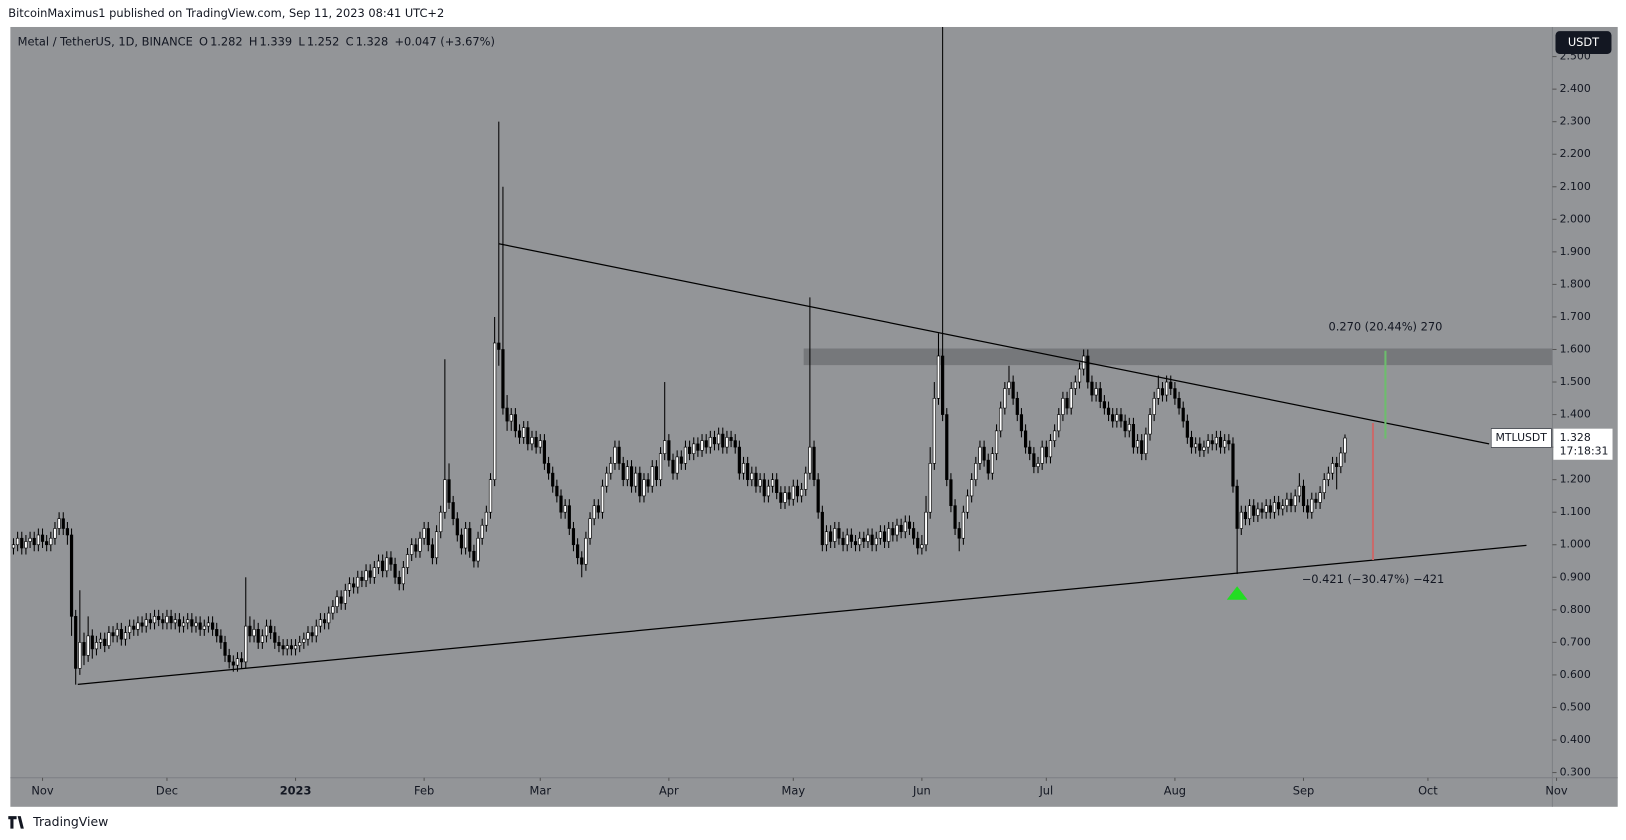  I want to click on x-tick-label: Feb, so click(424, 791).